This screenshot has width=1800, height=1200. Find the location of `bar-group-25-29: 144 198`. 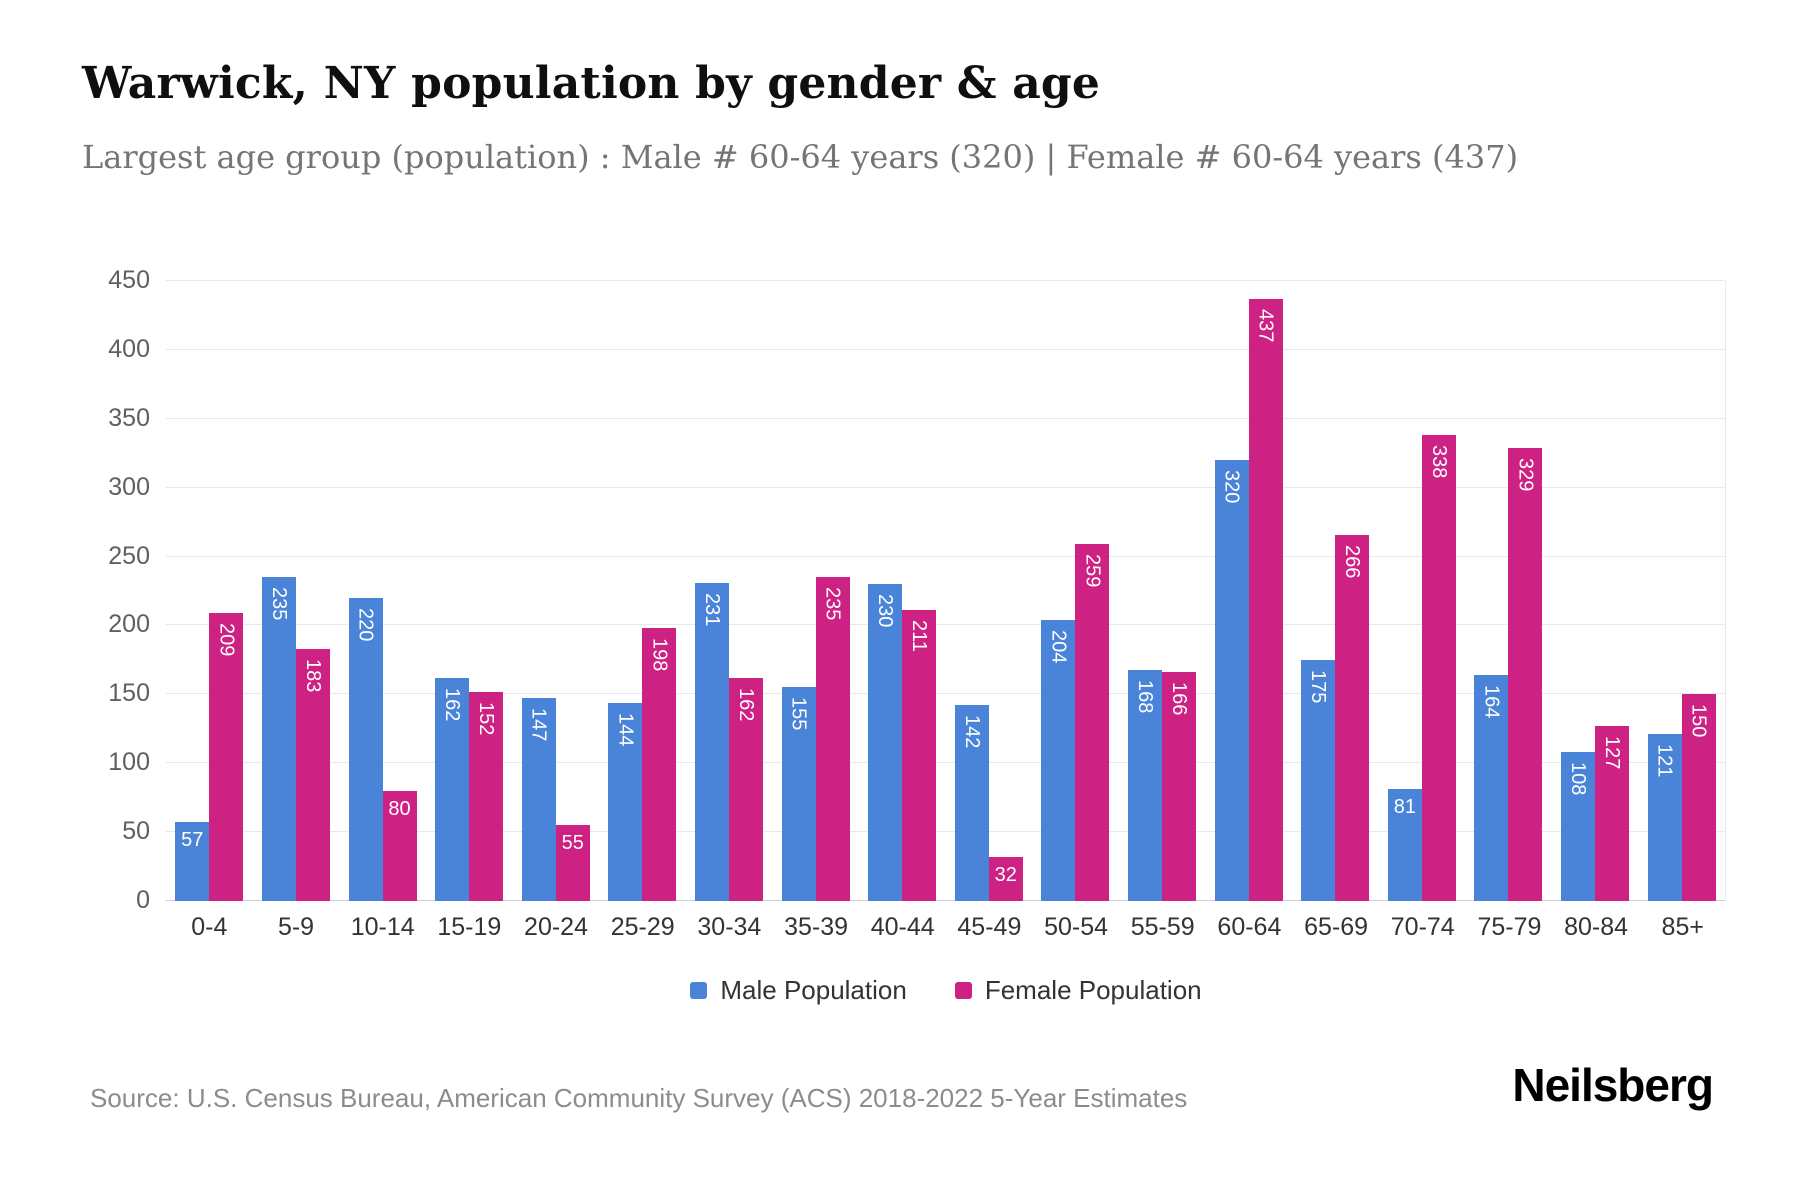

bar-group-25-29: 144 198 is located at coordinates (642, 591).